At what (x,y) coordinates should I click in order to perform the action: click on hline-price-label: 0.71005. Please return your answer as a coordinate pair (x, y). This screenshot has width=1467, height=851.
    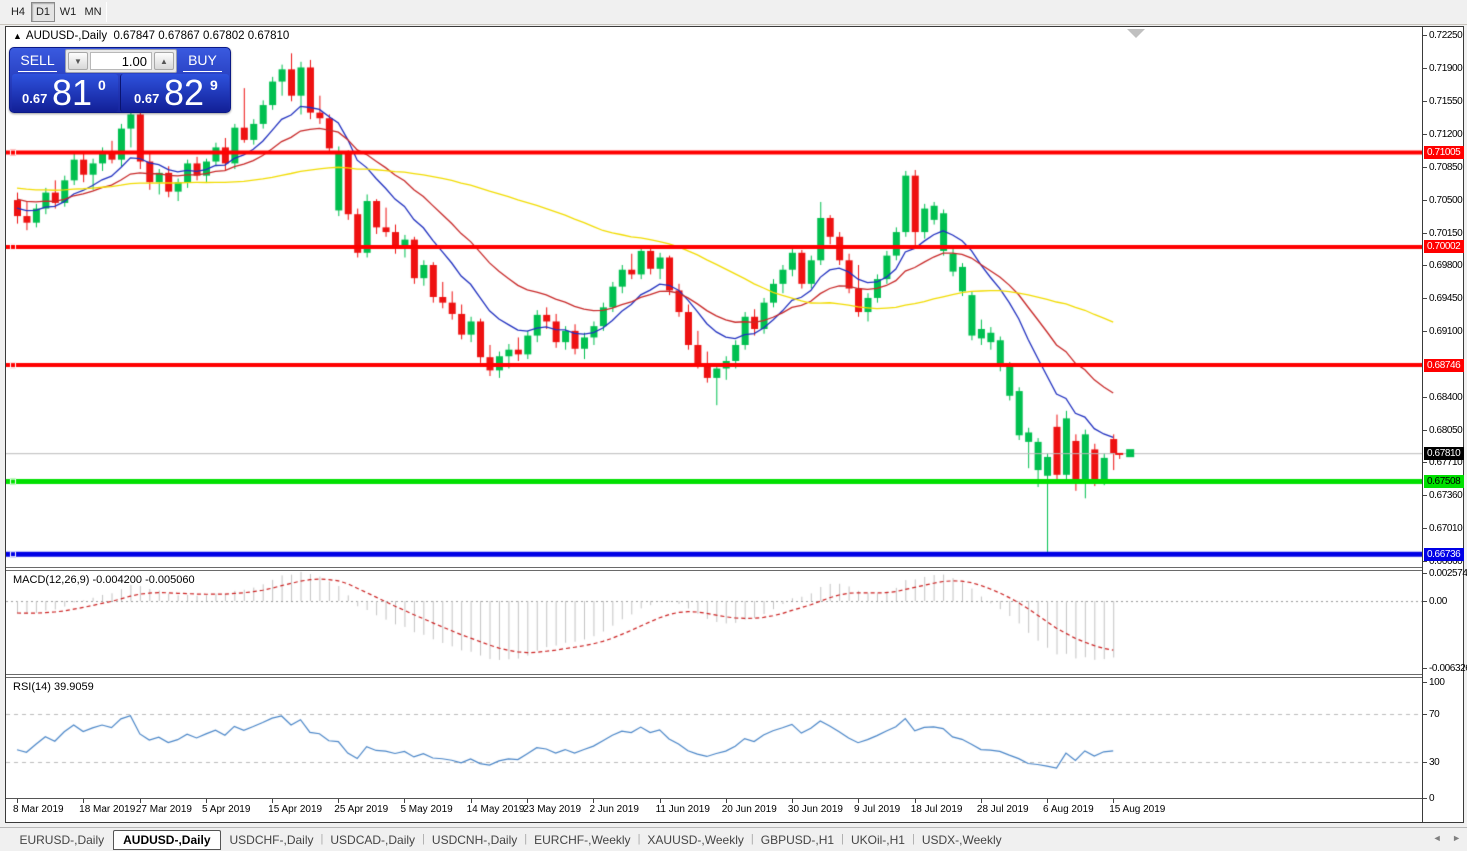
    Looking at the image, I should click on (1444, 153).